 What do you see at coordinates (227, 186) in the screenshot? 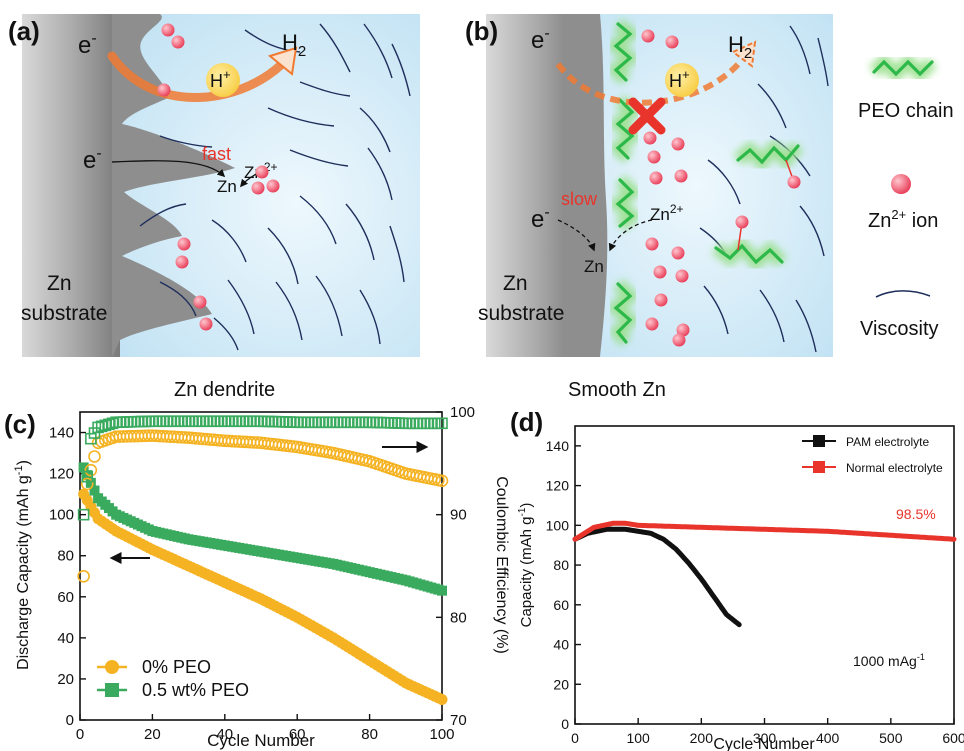
I see `zn-label-a: Zn` at bounding box center [227, 186].